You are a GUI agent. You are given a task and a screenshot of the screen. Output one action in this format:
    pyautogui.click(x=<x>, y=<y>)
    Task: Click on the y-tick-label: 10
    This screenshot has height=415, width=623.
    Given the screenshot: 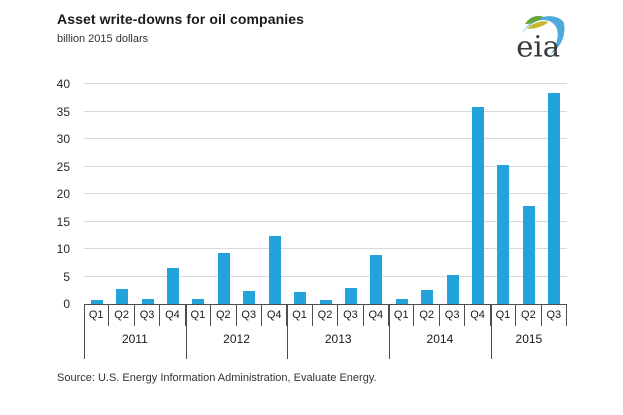 What is the action you would take?
    pyautogui.click(x=63, y=249)
    